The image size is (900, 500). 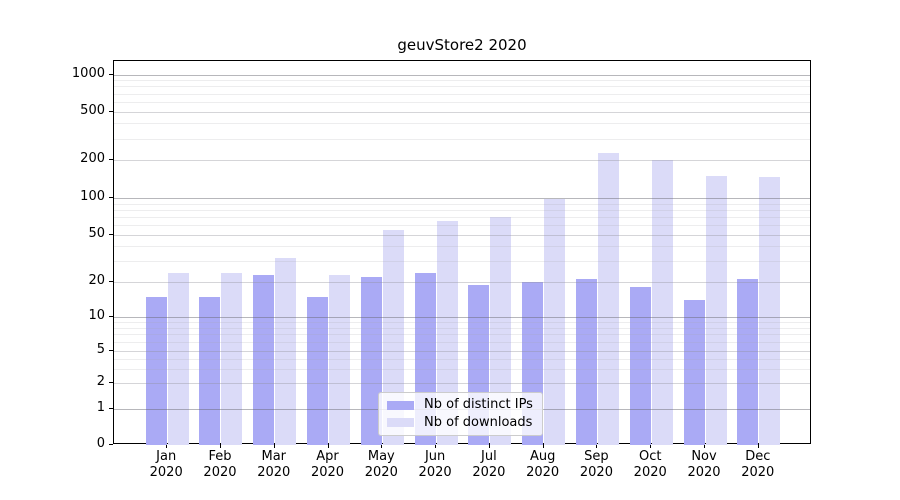 What do you see at coordinates (92, 110) in the screenshot?
I see `y-tick-label: 500` at bounding box center [92, 110].